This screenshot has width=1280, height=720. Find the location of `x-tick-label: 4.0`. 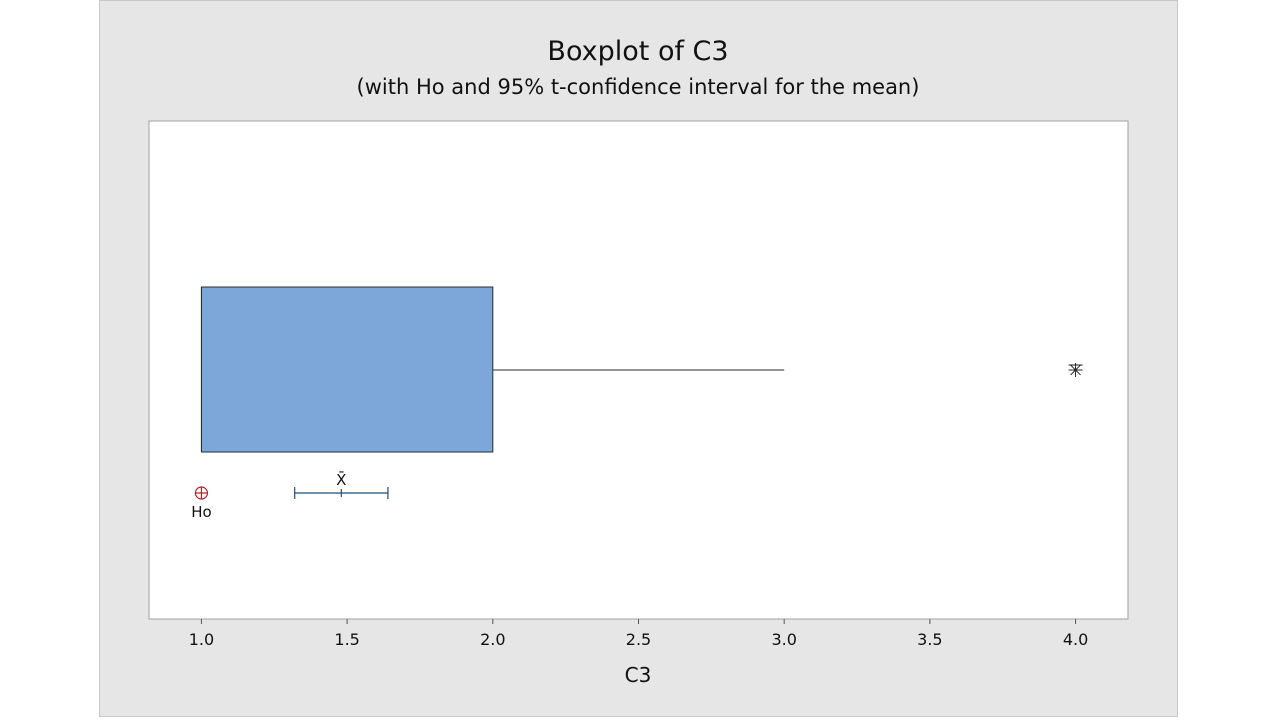

x-tick-label: 4.0 is located at coordinates (1075, 639).